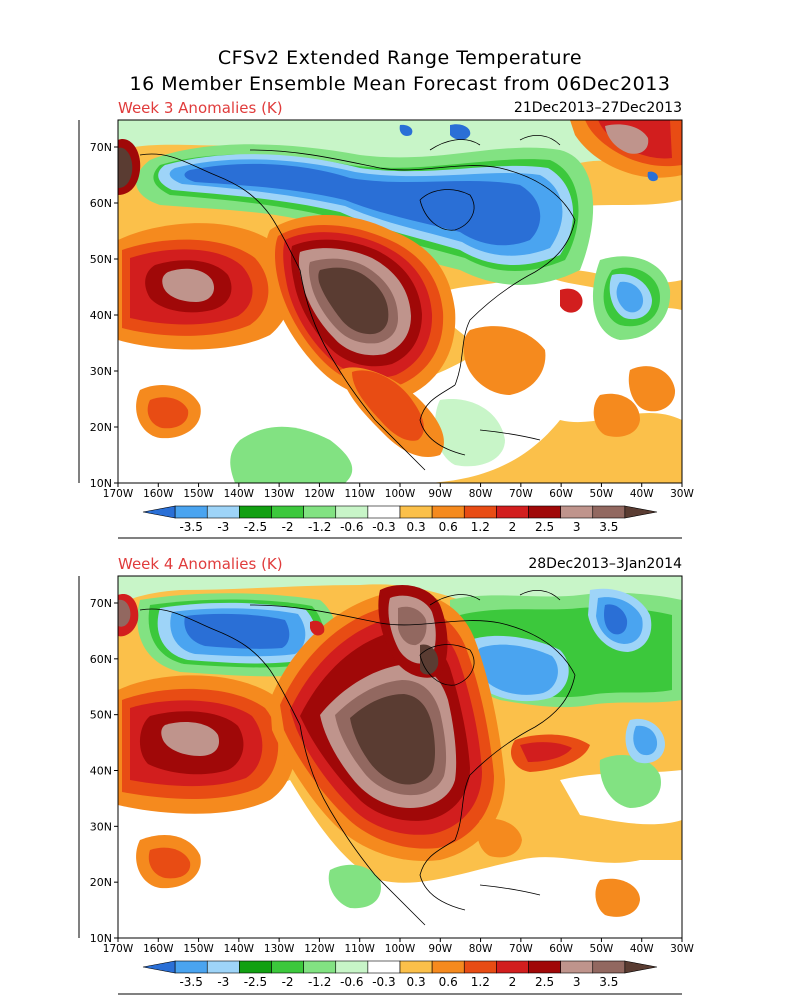 The image size is (800, 1000). What do you see at coordinates (239, 949) in the screenshot?
I see `week4-lon-label: 140W` at bounding box center [239, 949].